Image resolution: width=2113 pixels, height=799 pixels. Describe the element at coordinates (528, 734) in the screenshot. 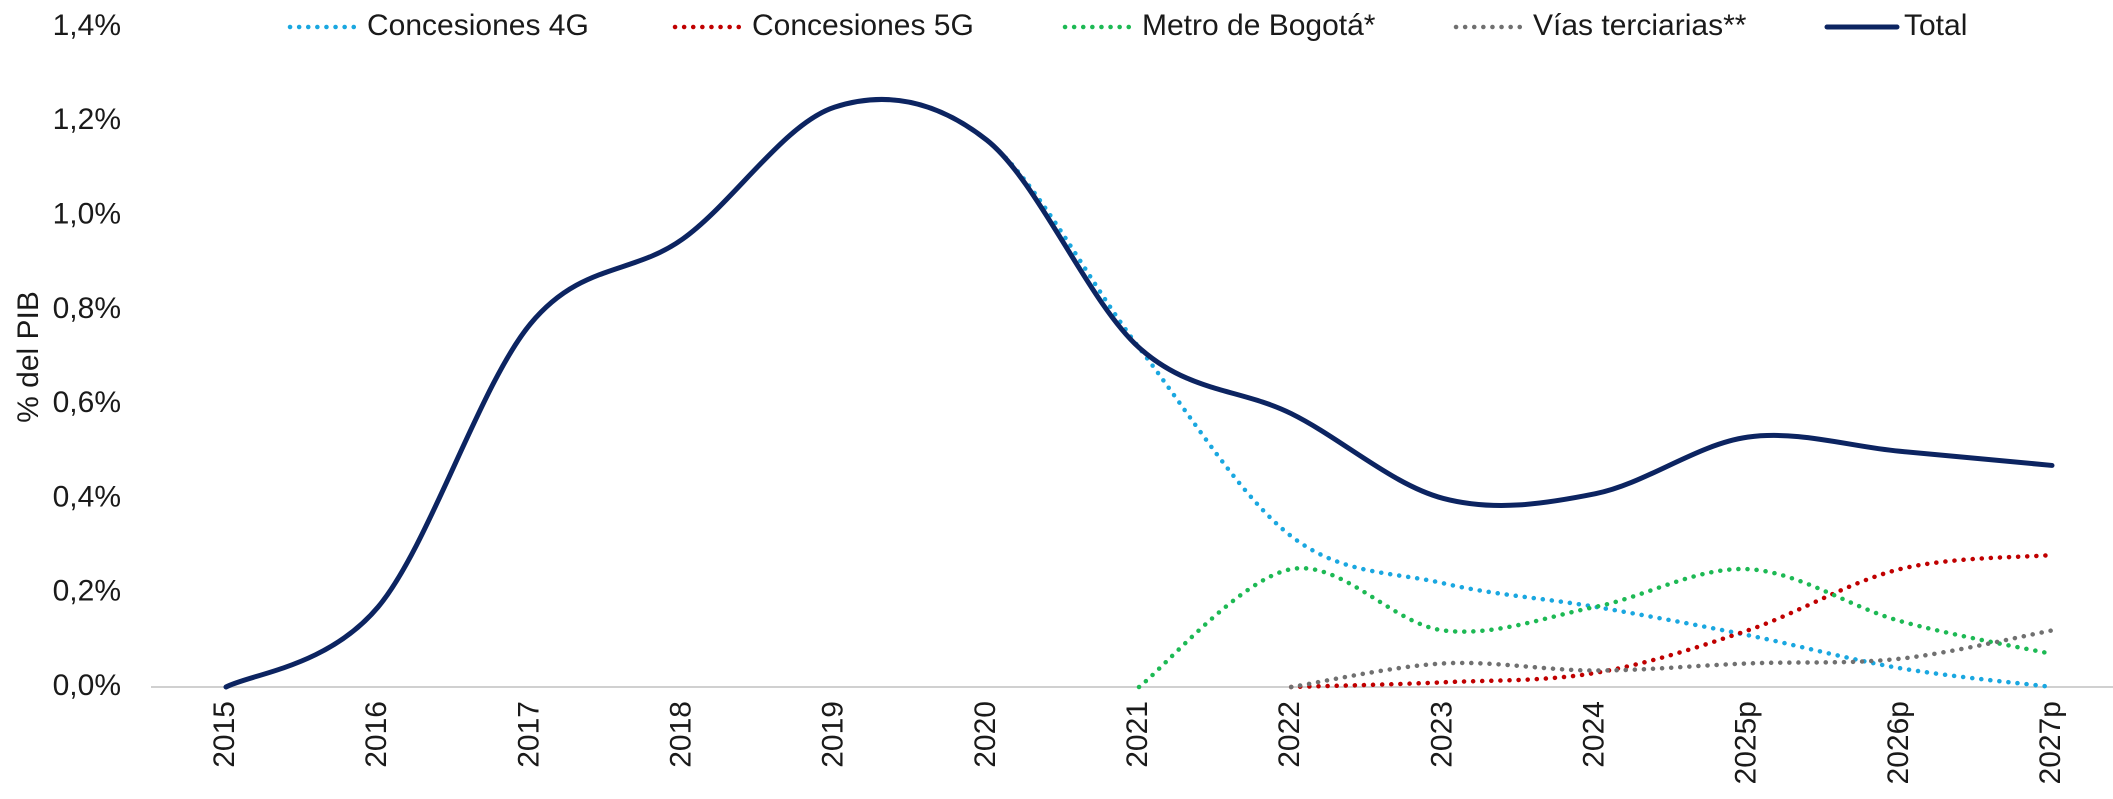

I see `x-tick-label: 2017` at that location.